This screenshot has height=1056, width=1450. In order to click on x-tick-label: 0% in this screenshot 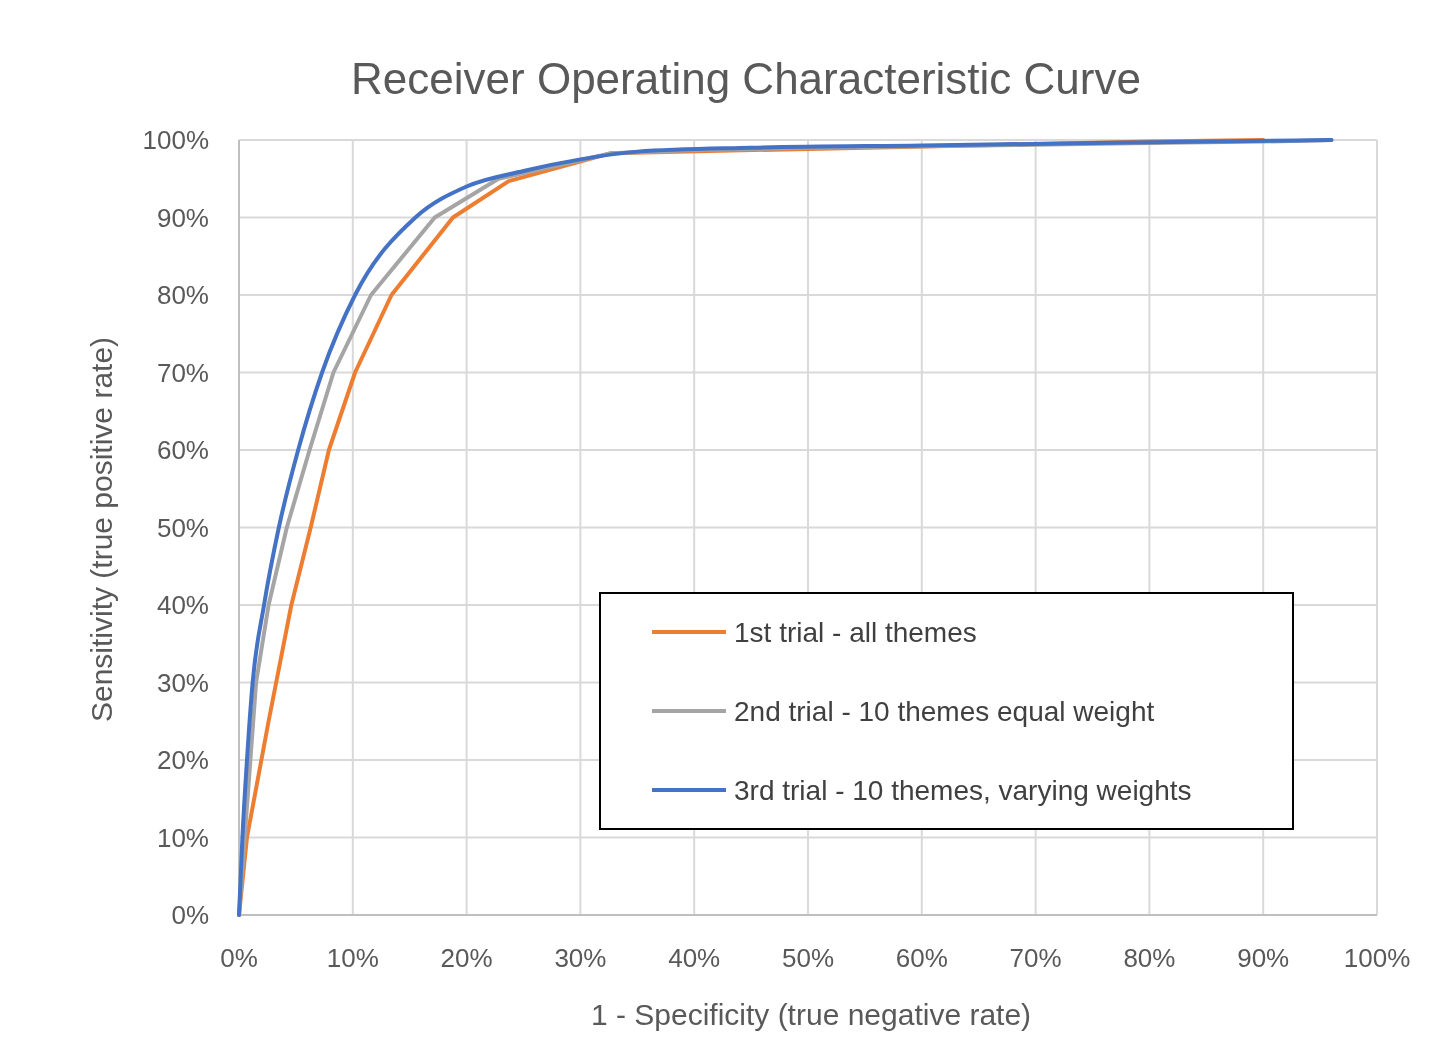, I will do `click(239, 958)`.